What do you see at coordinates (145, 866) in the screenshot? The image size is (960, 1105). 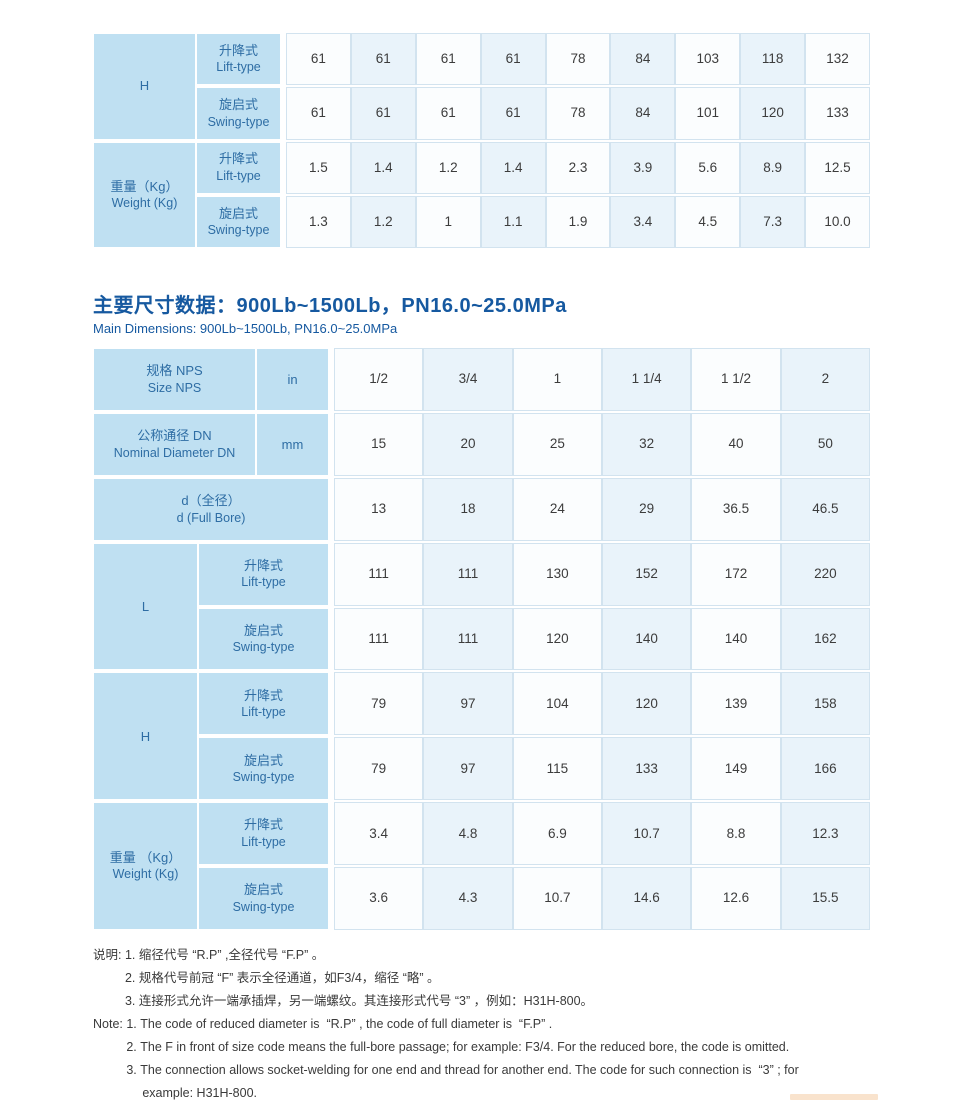 I see `row-group-header: 重量 （Kg） Weight (Kg)` at bounding box center [145, 866].